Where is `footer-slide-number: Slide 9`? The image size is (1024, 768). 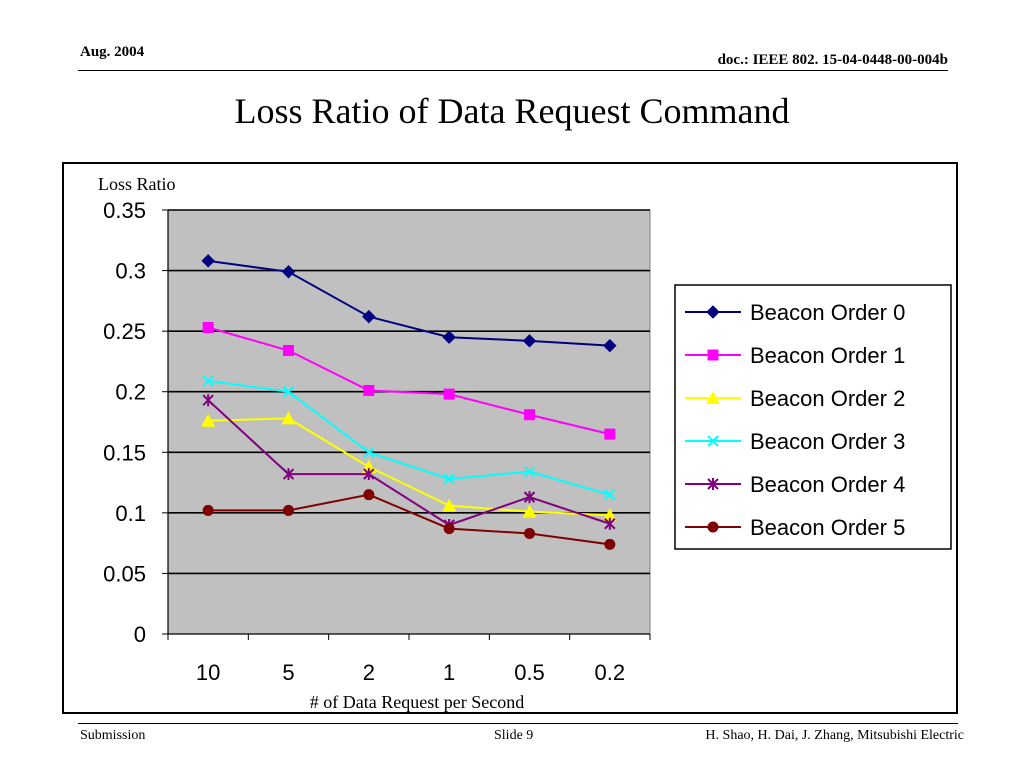
footer-slide-number: Slide 9 is located at coordinates (514, 735).